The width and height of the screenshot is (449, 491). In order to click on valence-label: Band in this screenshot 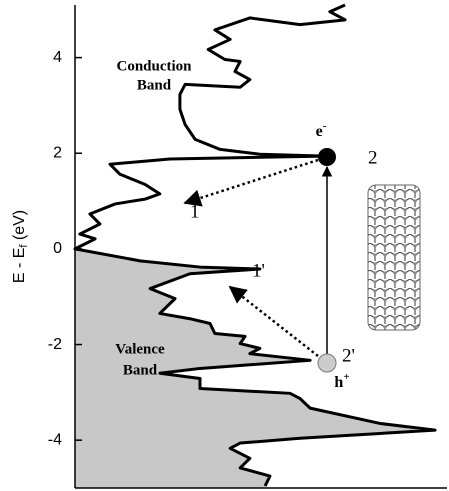, I will do `click(140, 370)`.